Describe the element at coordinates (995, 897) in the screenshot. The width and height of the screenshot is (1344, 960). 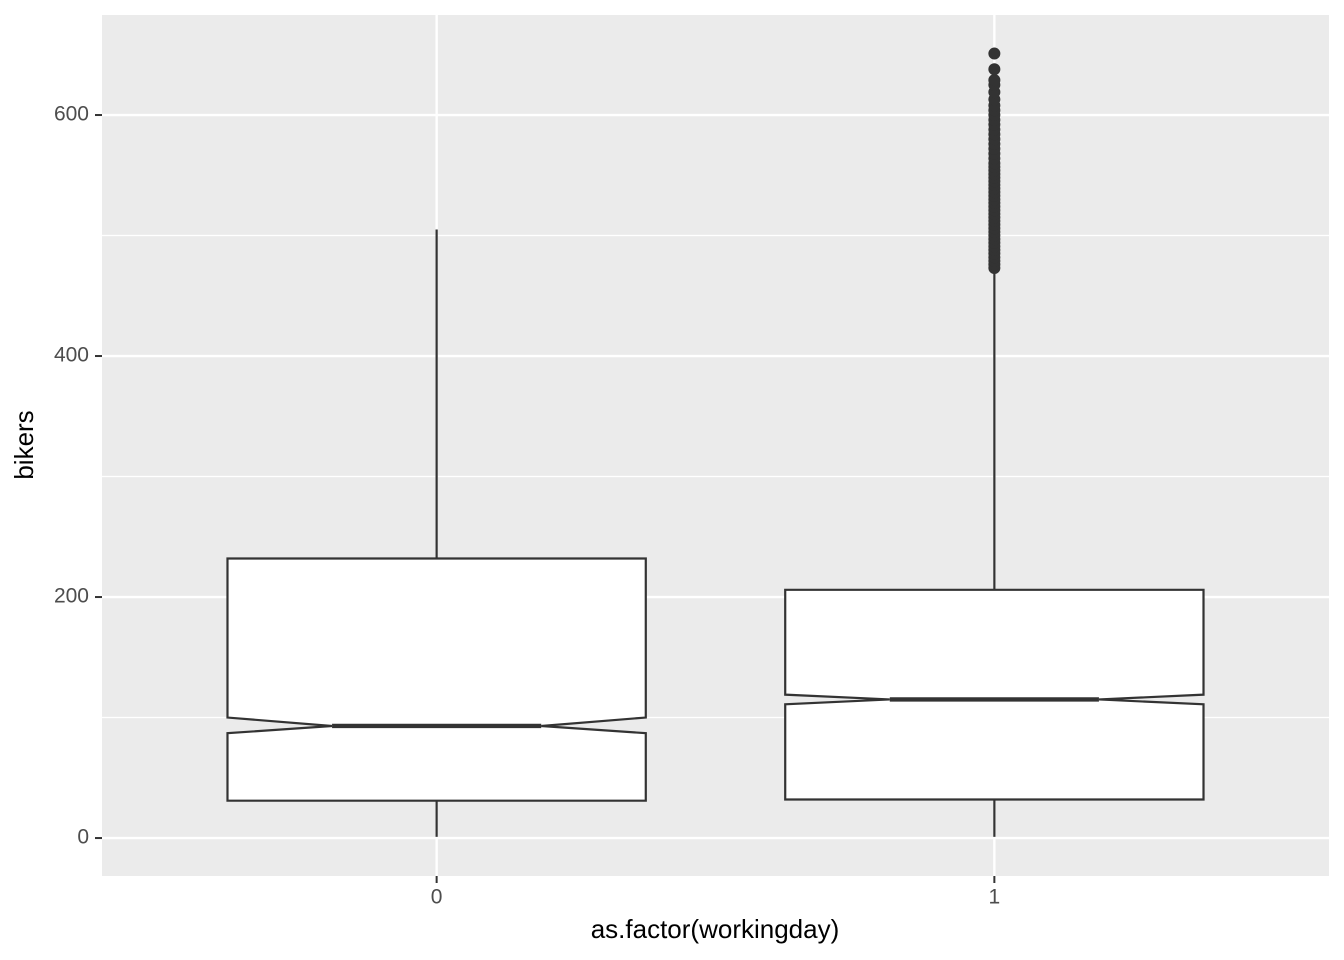
I see `x-tick-label: 1` at that location.